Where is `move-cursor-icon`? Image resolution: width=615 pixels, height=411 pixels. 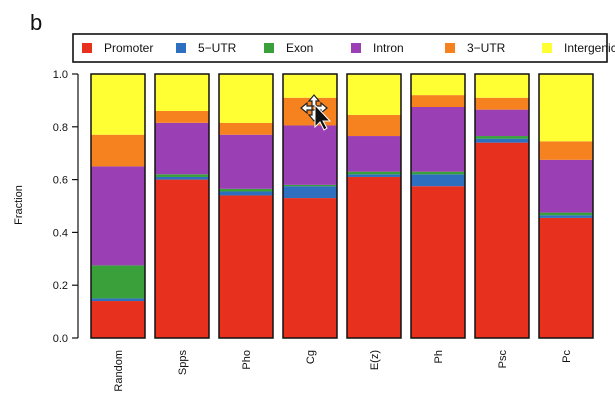 move-cursor-icon is located at coordinates (316, 112).